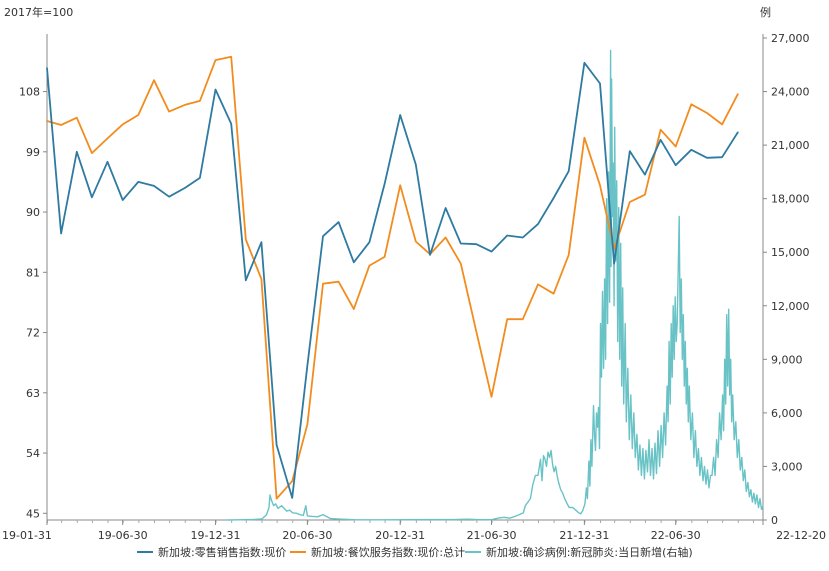  What do you see at coordinates (790, 38) in the screenshot?
I see `right-axis-tick-label: 27,000` at bounding box center [790, 38].